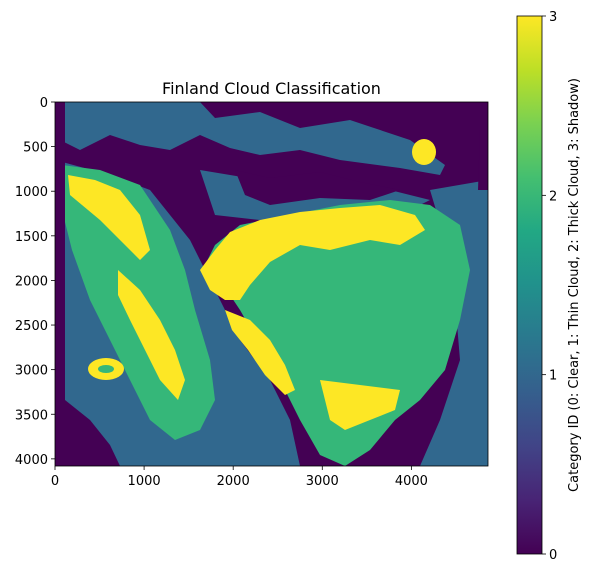 This screenshot has width=591, height=573. I want to click on clear-region-bottom-left, so click(92, 433).